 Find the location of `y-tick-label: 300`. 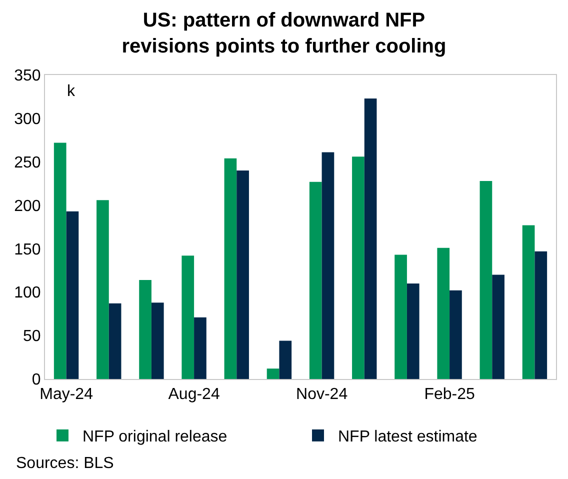

y-tick-label: 300 is located at coordinates (27, 119).